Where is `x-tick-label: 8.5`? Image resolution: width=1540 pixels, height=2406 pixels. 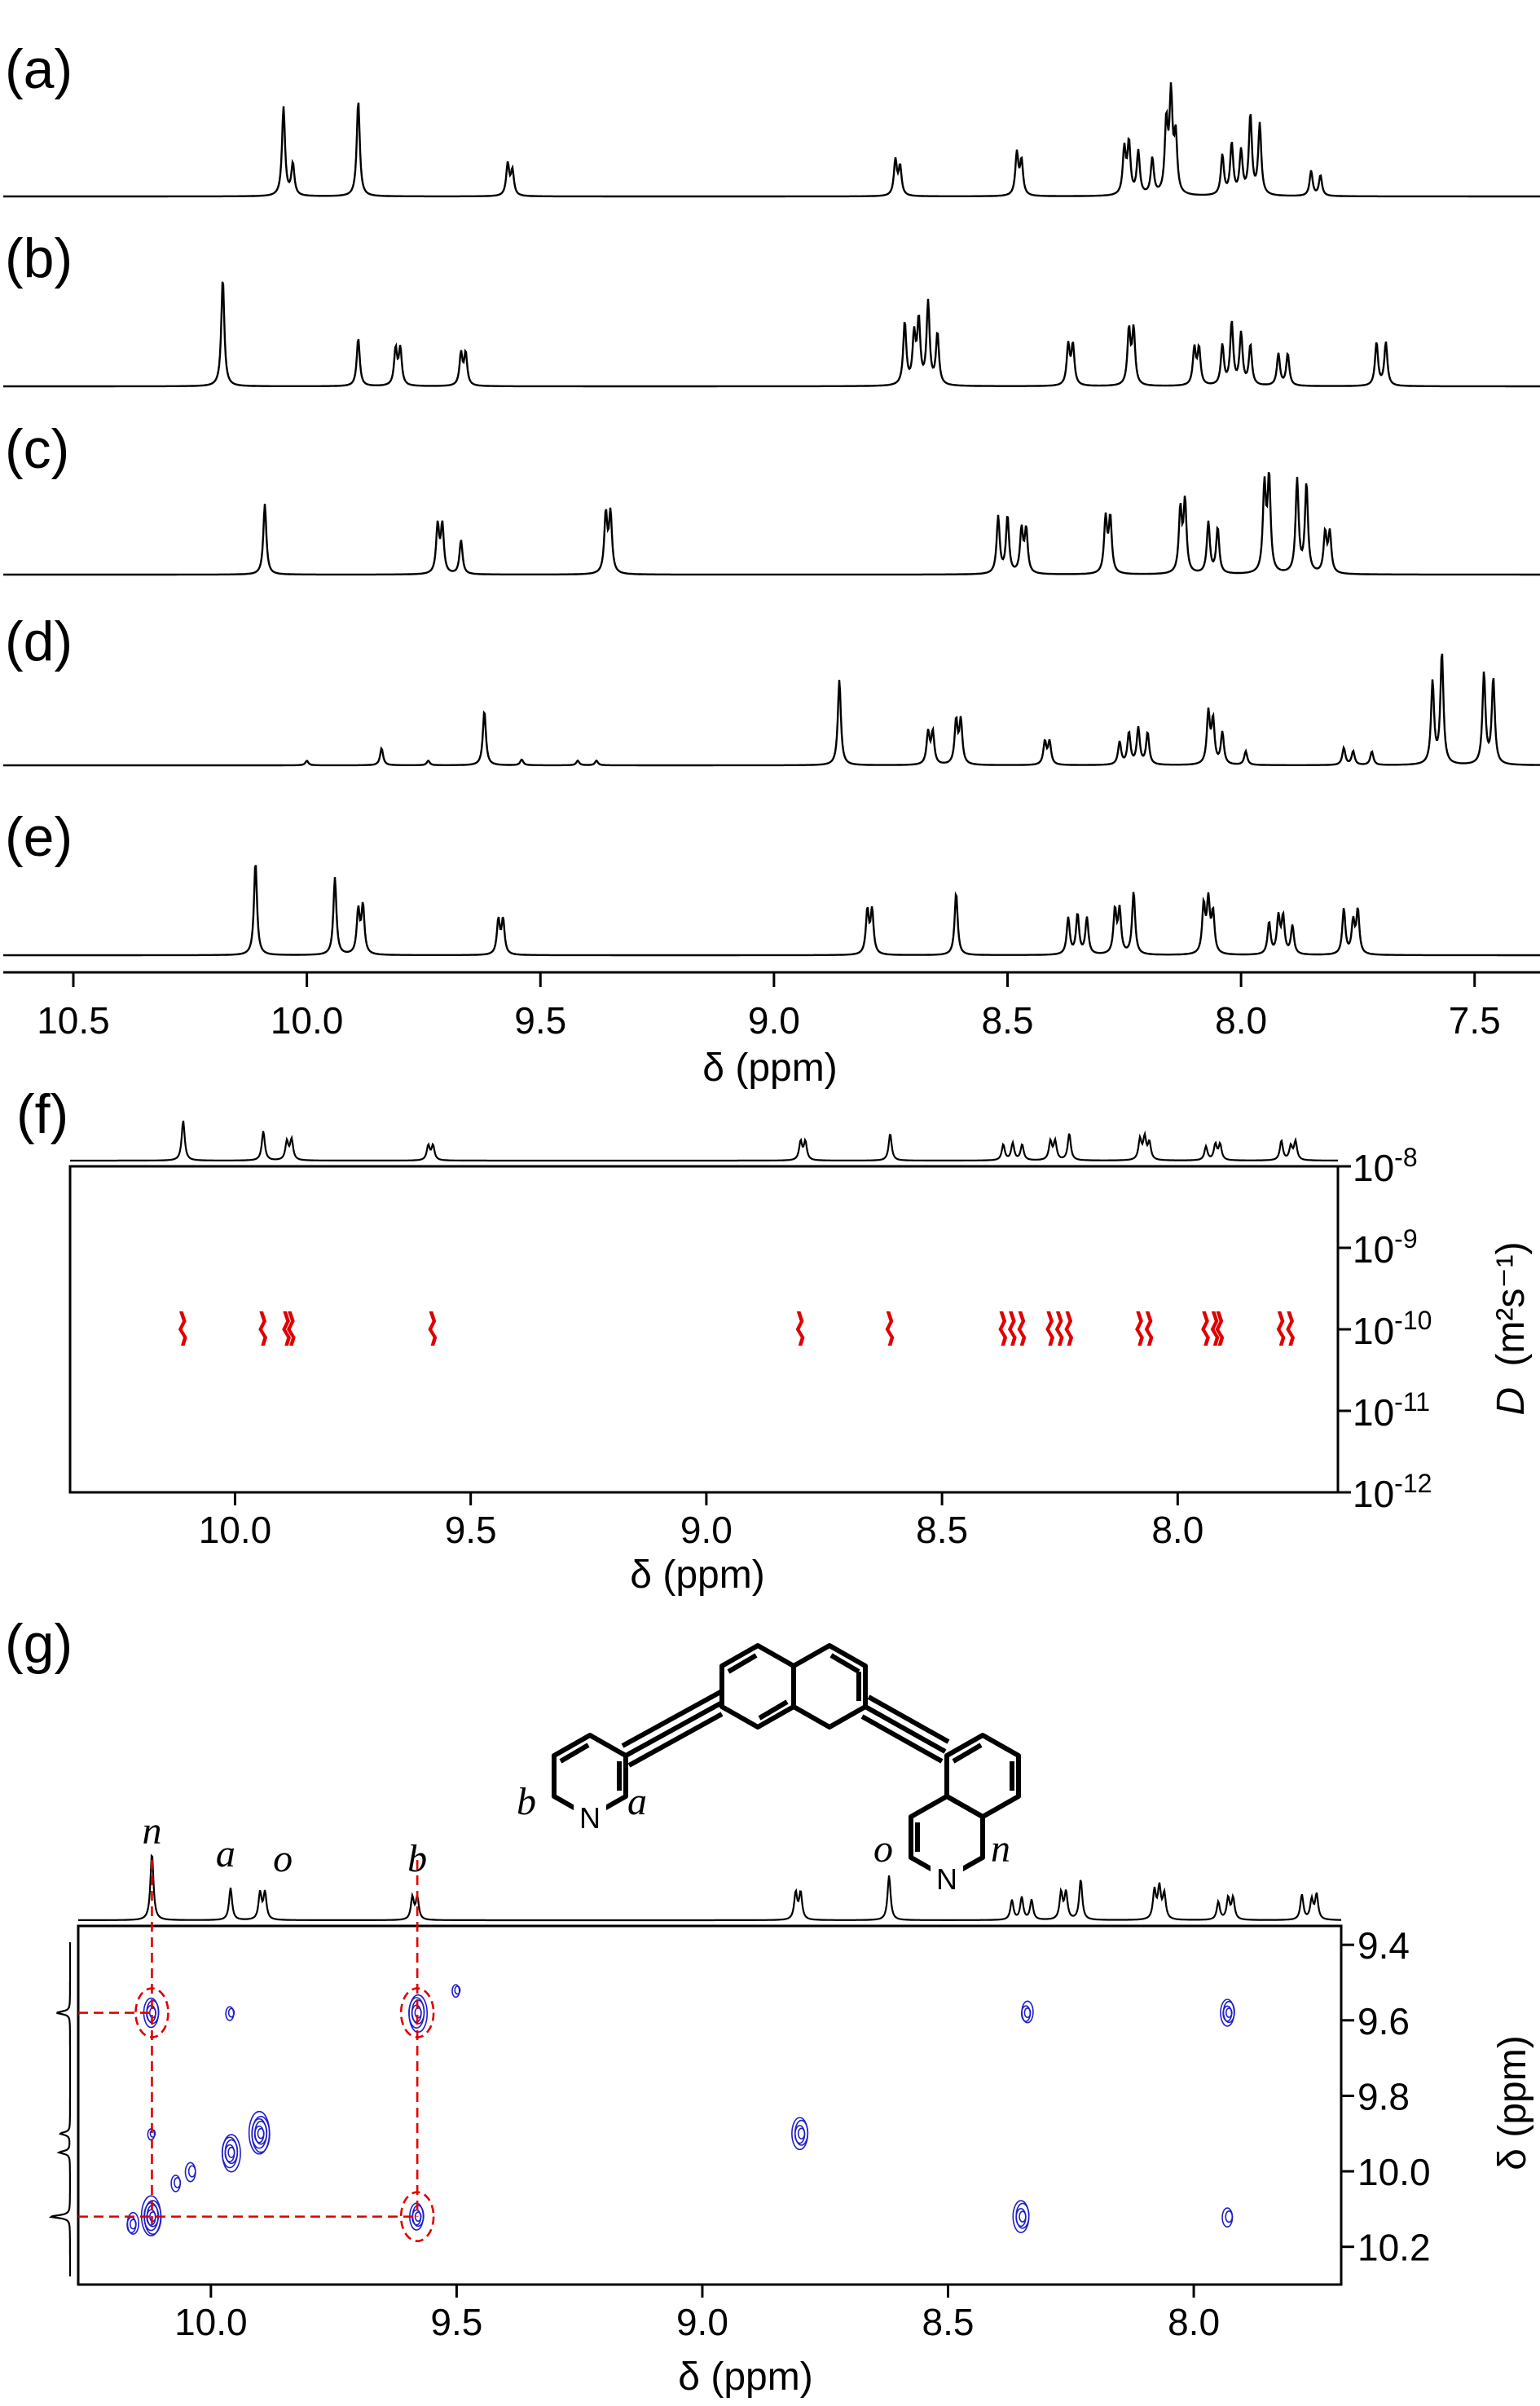
x-tick-label: 8.5 is located at coordinates (942, 1530).